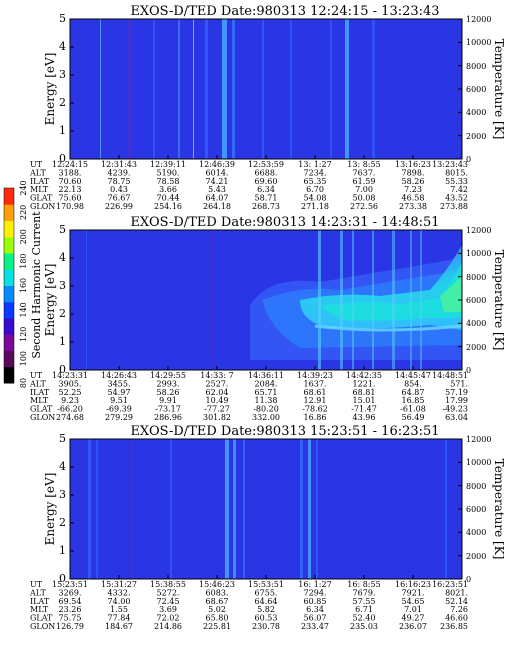  What do you see at coordinates (459, 189) in the screenshot?
I see `table-cell: 7.42` at bounding box center [459, 189].